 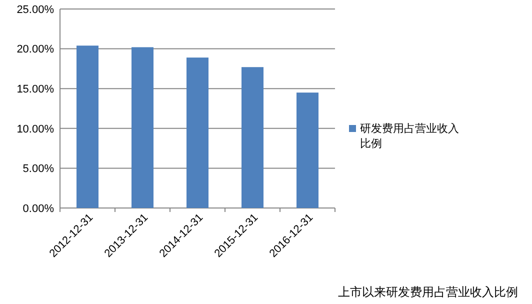 What do you see at coordinates (35, 89) in the screenshot?
I see `y-tick-label: 15.00%` at bounding box center [35, 89].